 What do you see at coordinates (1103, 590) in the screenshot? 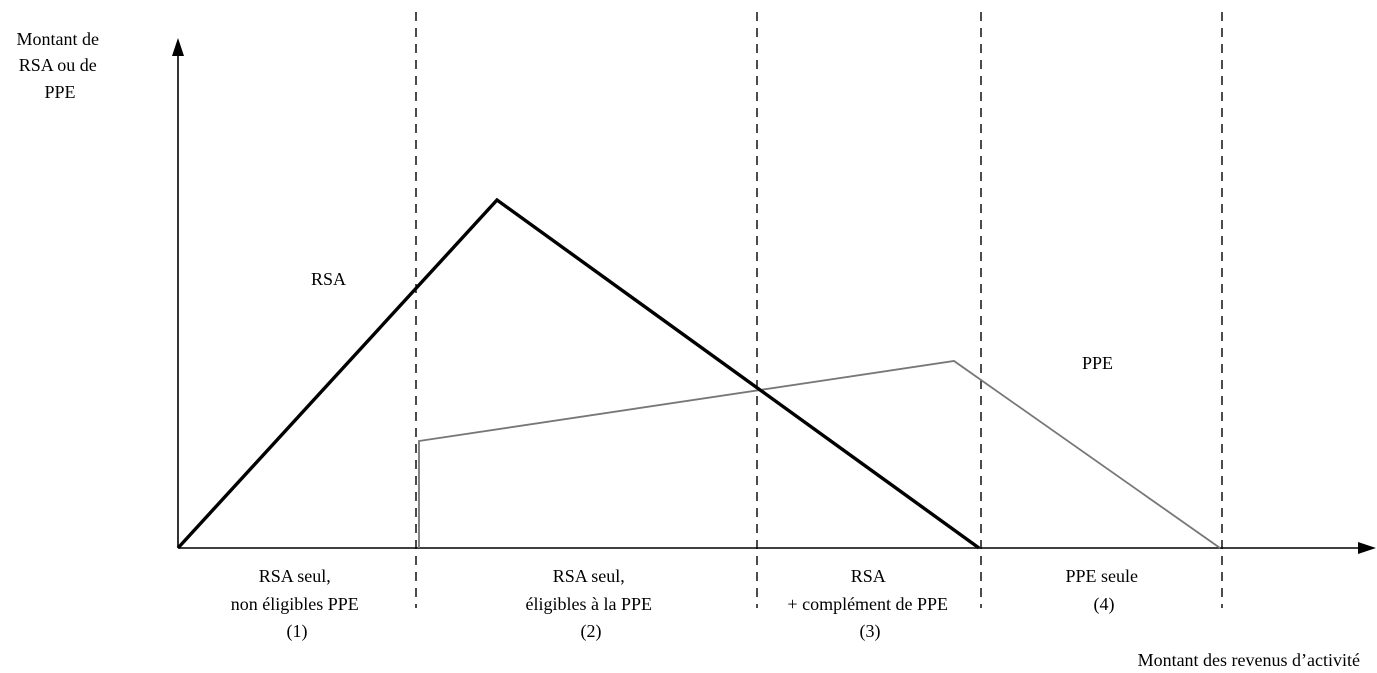
I see `zone-label-4: PPE seule (4)` at bounding box center [1103, 590].